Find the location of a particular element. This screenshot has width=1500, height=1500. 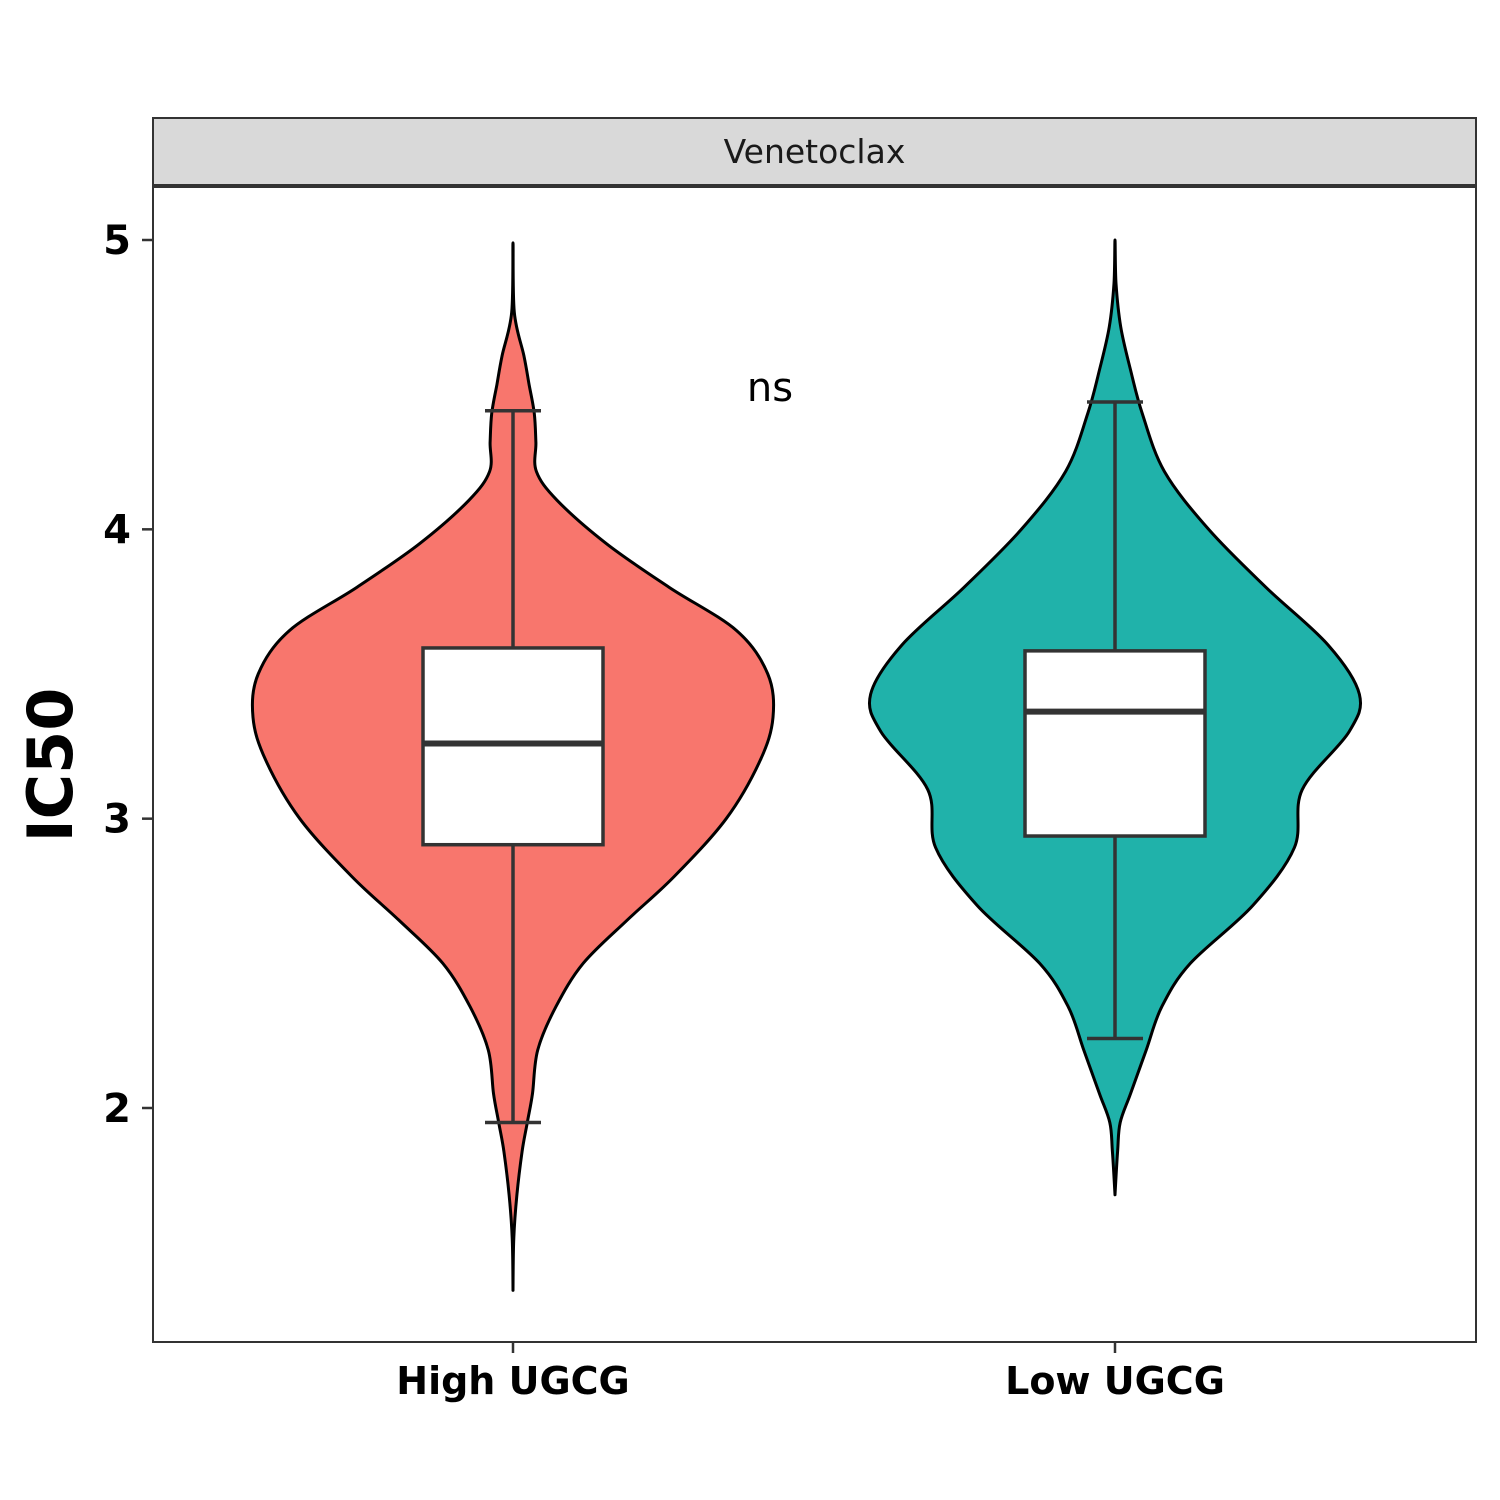

y-tick-label-3: 3 is located at coordinates (117, 820).